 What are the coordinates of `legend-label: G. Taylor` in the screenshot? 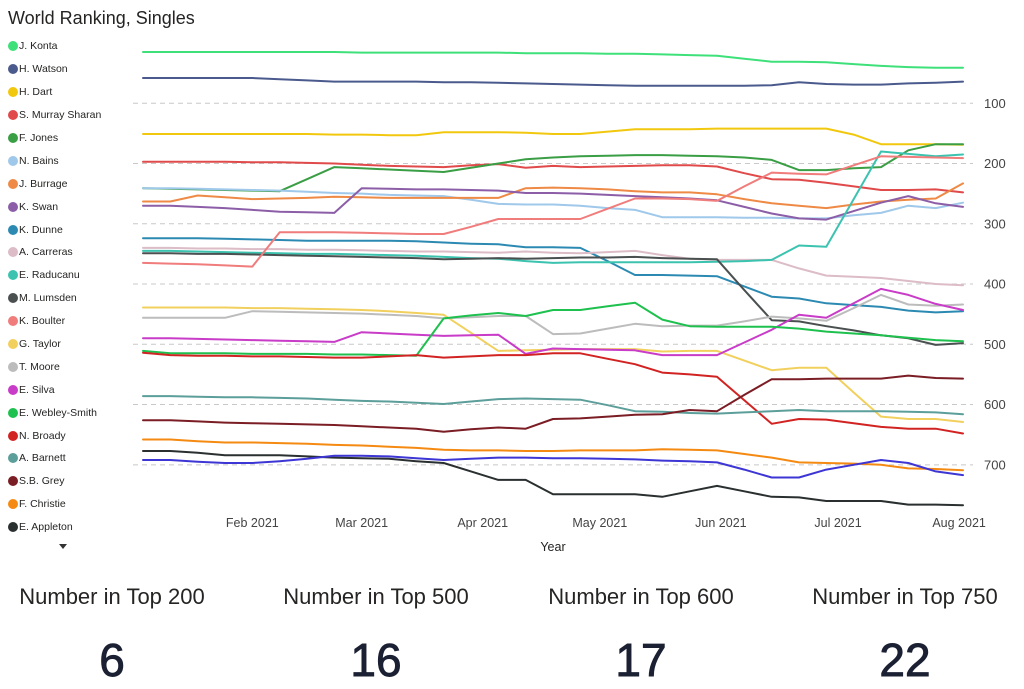 It's located at (40, 344).